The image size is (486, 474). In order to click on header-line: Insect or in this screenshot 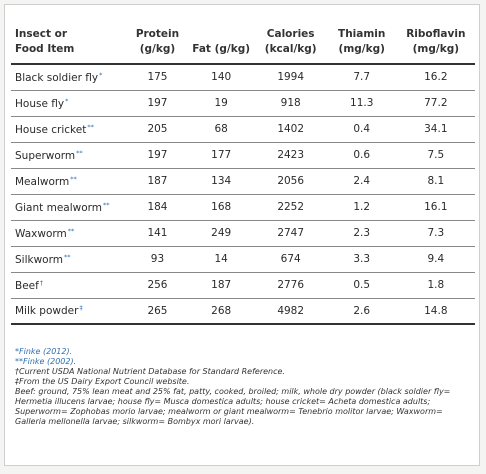, I will do `click(41, 34)`.